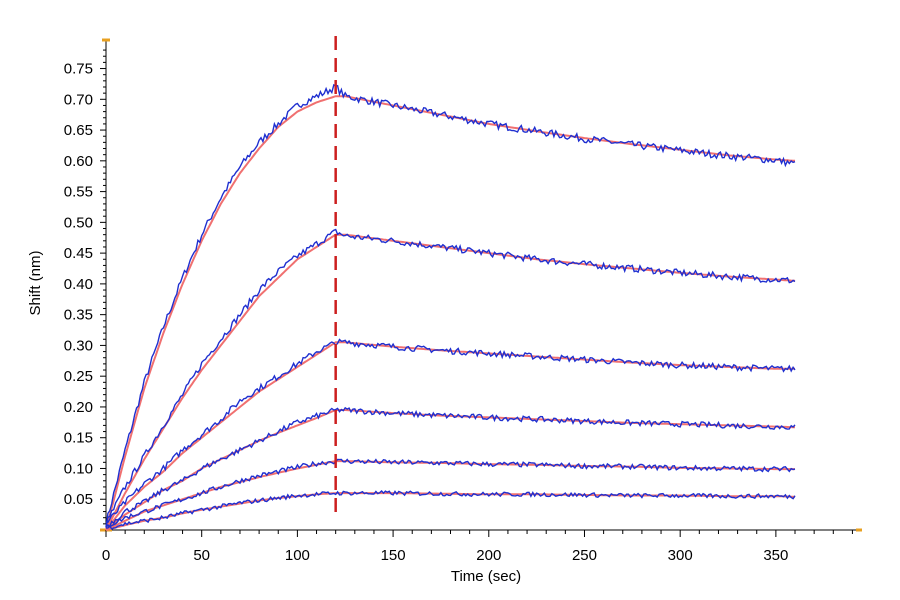 The height and width of the screenshot is (600, 900). Describe the element at coordinates (78, 407) in the screenshot. I see `y-tick-label: 0.20` at that location.